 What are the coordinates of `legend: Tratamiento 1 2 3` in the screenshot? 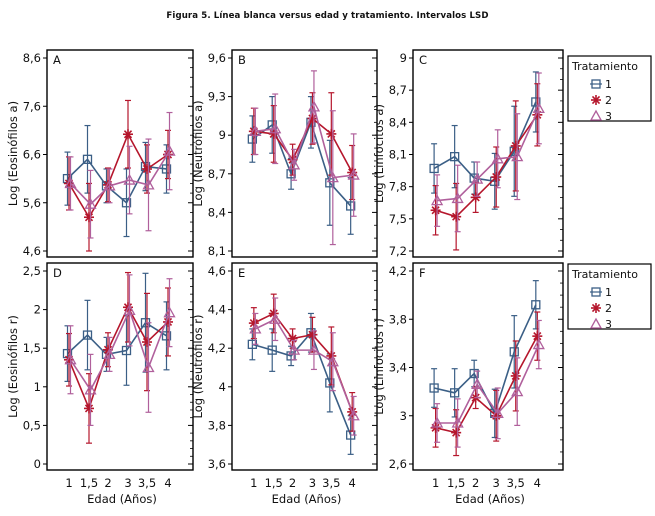 It's located at (609, 297).